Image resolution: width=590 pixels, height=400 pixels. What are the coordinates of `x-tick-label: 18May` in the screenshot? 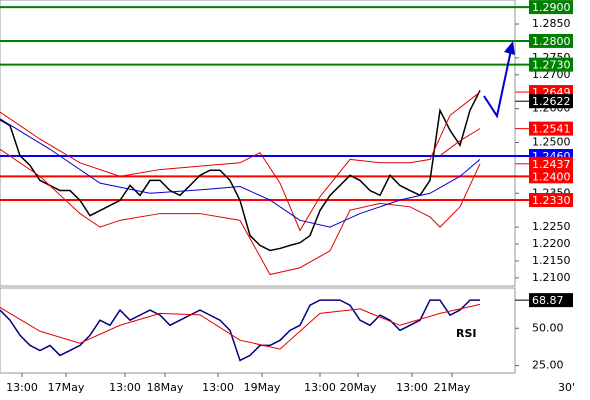 It's located at (165, 387).